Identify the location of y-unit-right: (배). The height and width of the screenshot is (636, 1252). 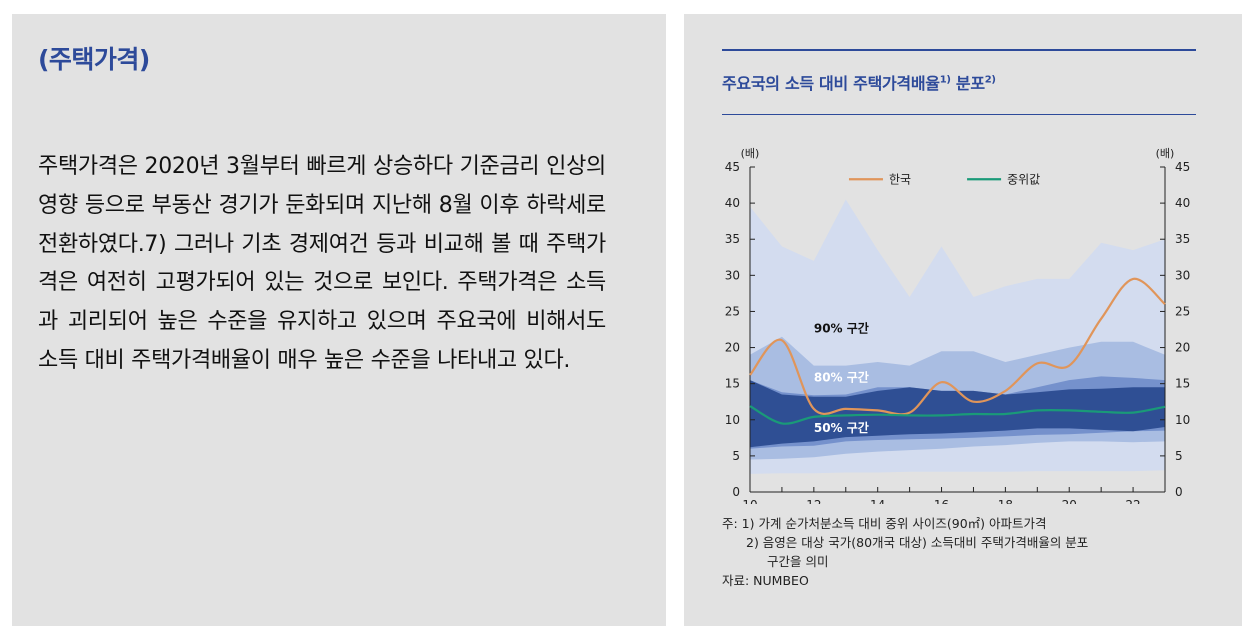
(1165, 153).